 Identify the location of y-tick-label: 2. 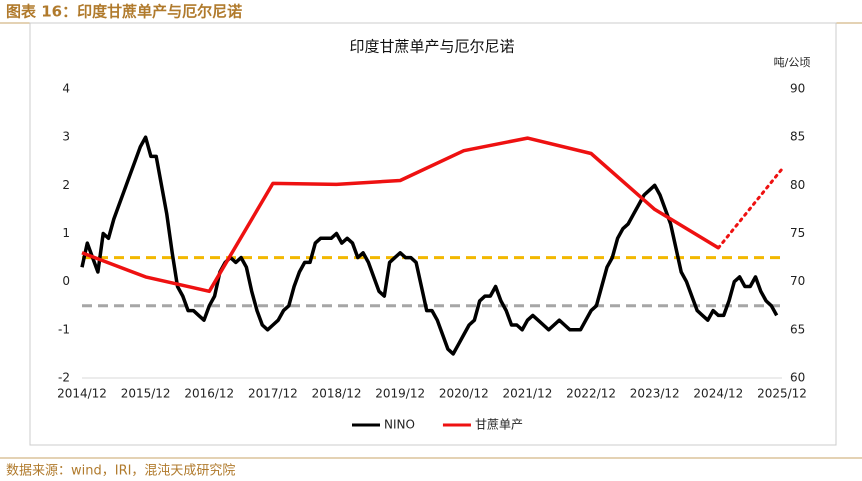
(66, 185).